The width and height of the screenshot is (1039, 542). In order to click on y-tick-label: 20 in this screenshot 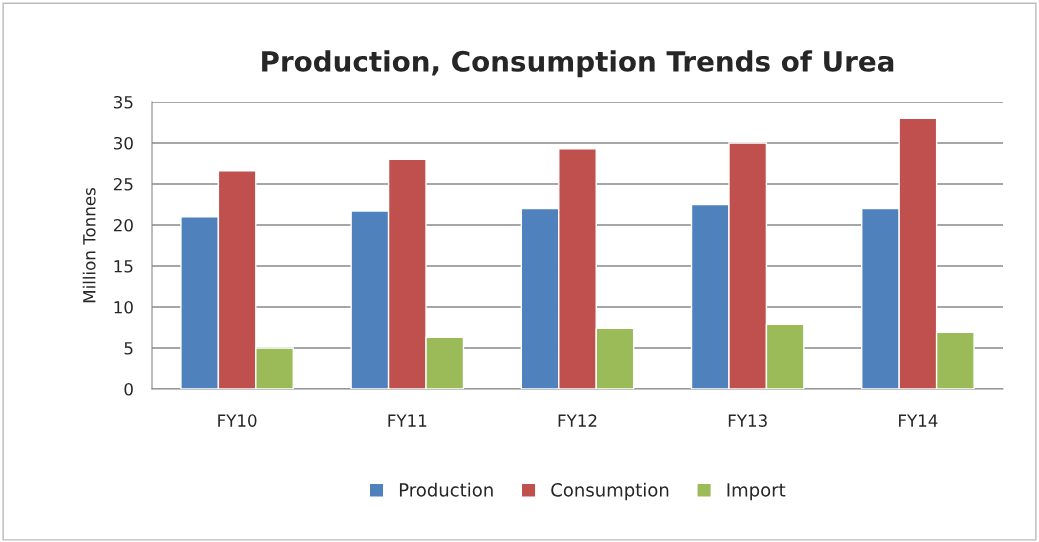, I will do `click(123, 225)`.